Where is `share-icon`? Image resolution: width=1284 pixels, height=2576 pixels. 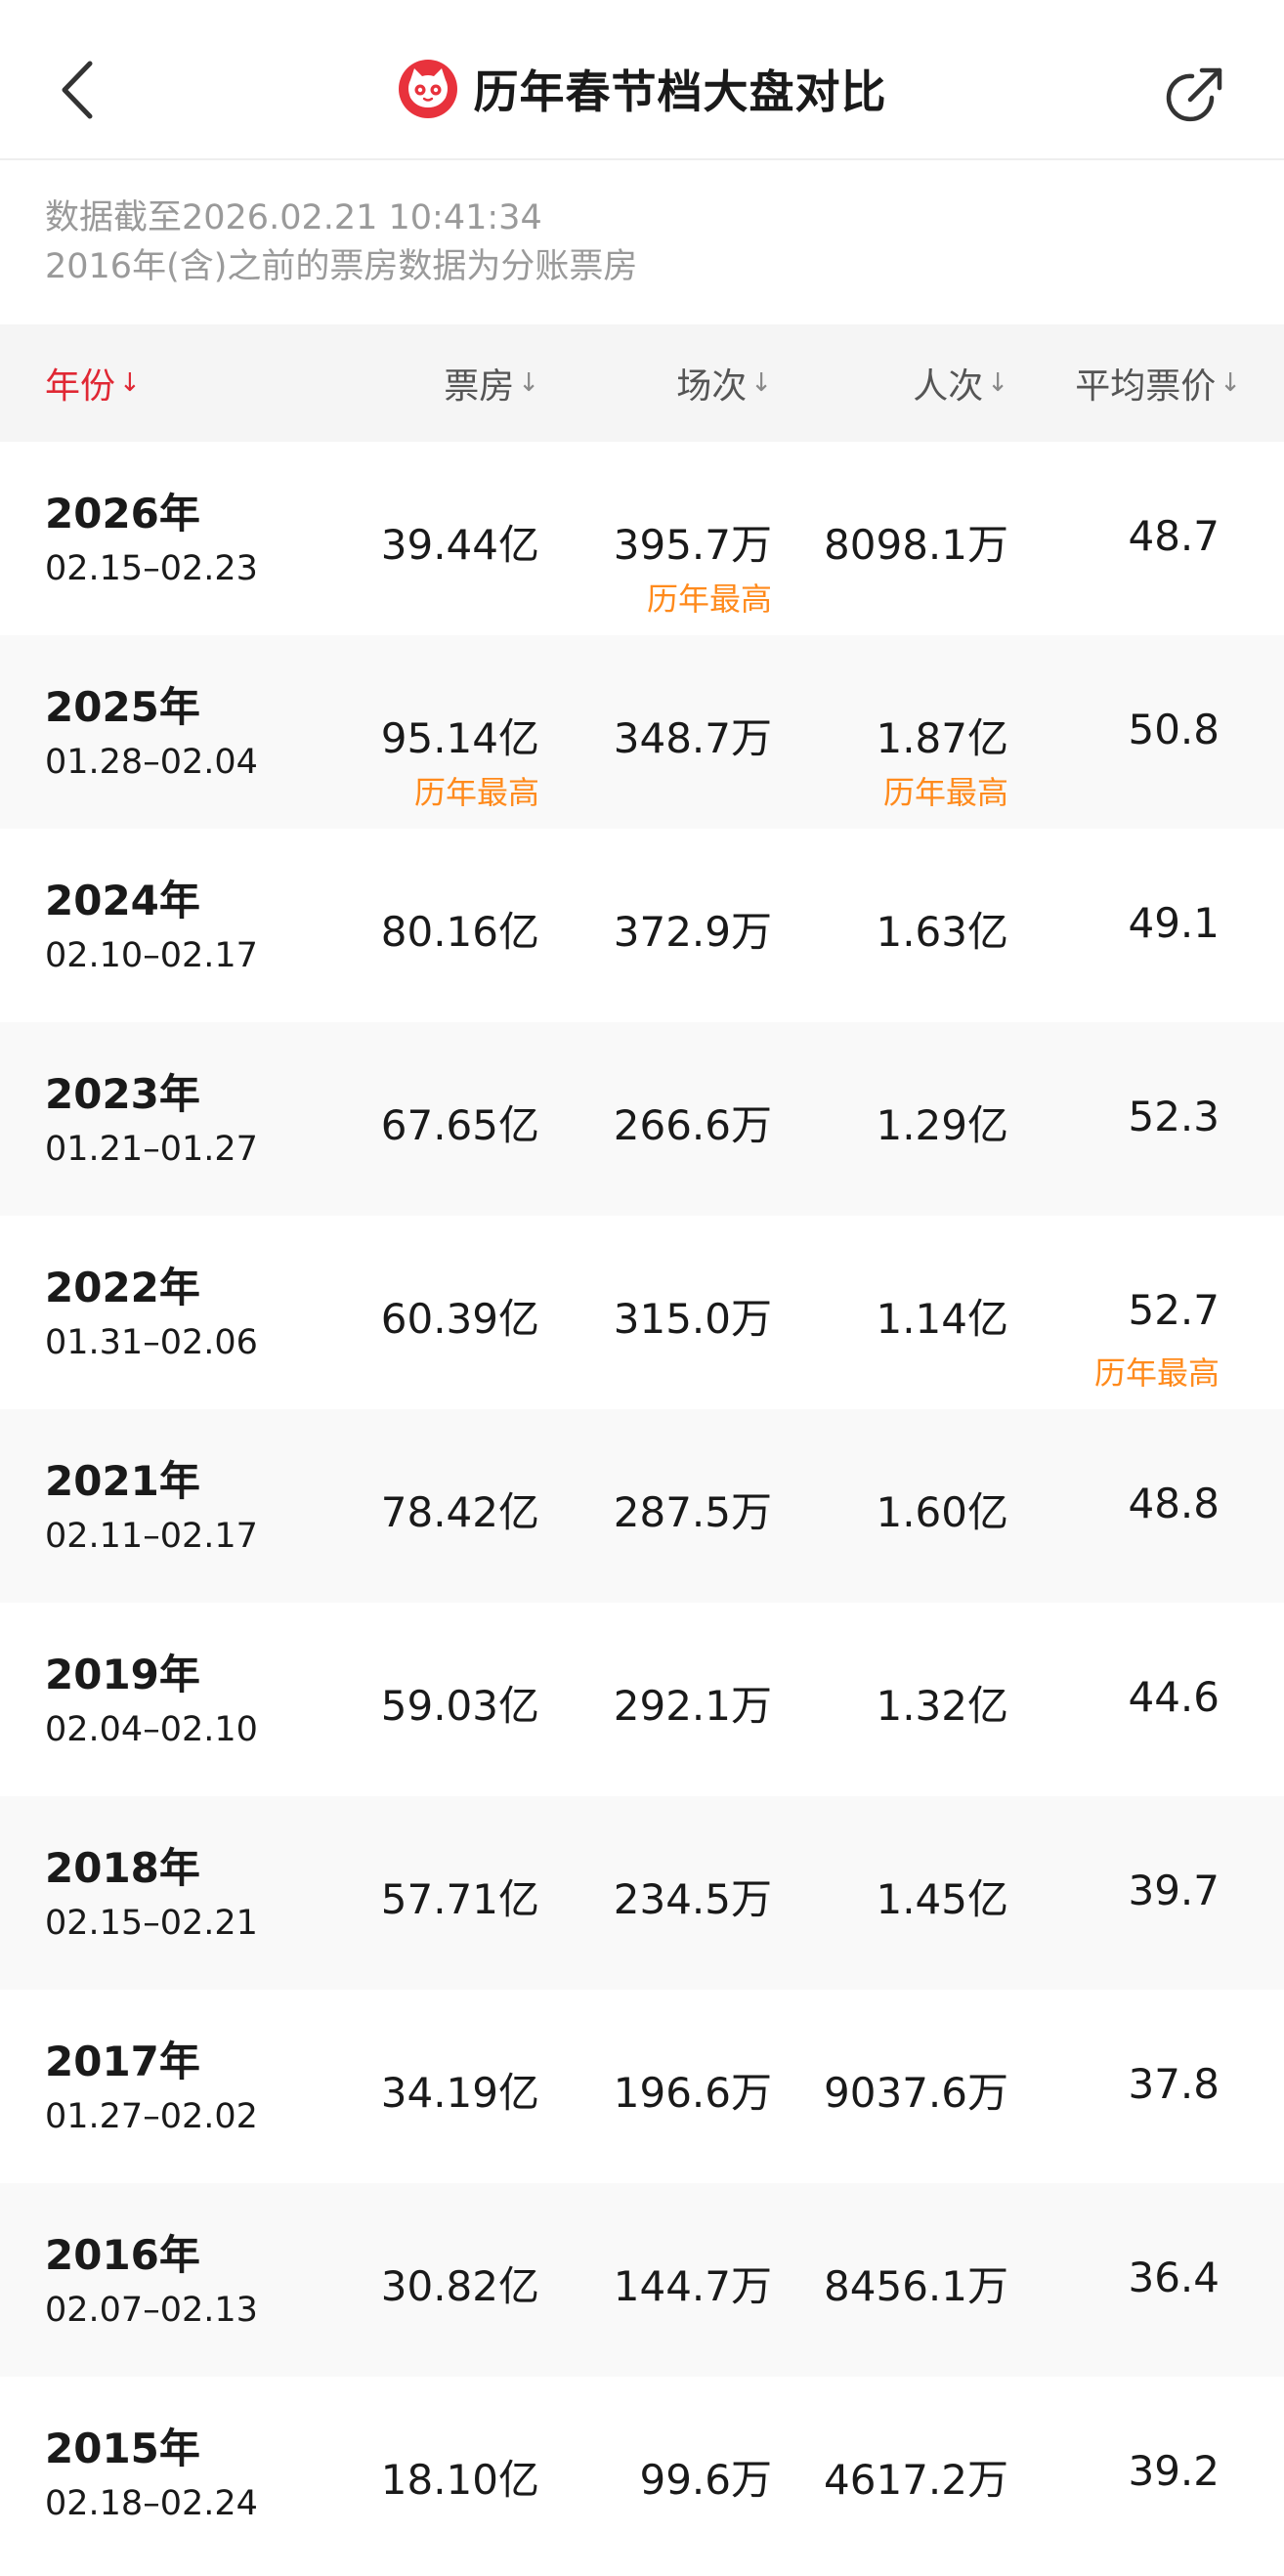 share-icon is located at coordinates (1194, 95).